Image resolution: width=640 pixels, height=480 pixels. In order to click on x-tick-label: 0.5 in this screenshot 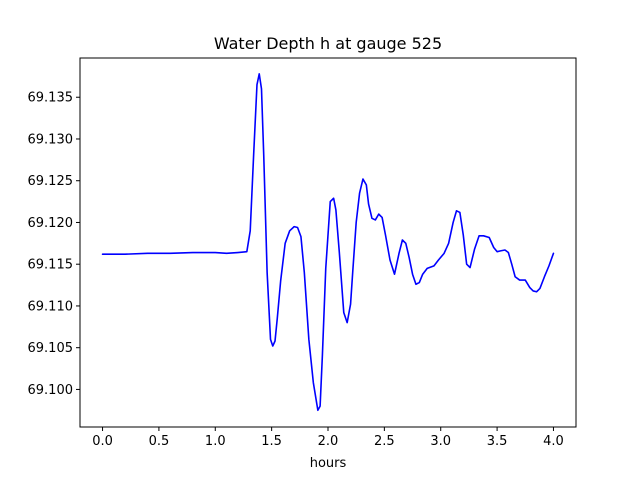, I will do `click(159, 441)`.